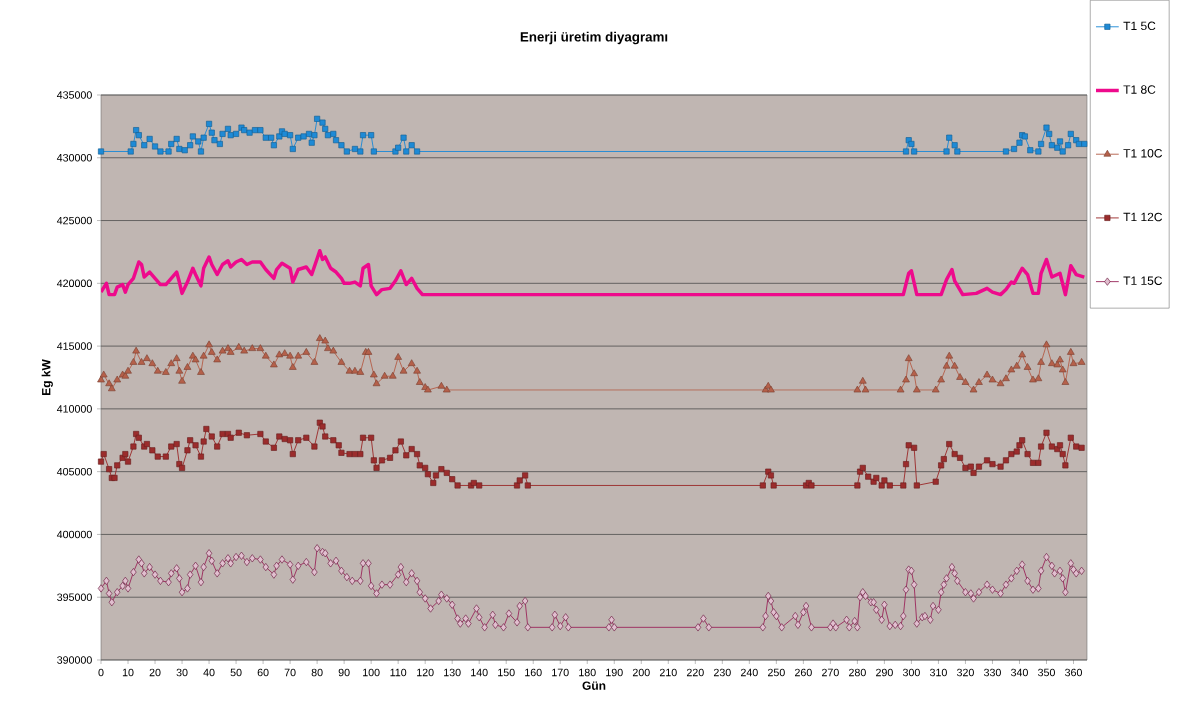 The image size is (1197, 720). Describe the element at coordinates (992, 672) in the screenshot. I see `x-tick-label: 330` at that location.